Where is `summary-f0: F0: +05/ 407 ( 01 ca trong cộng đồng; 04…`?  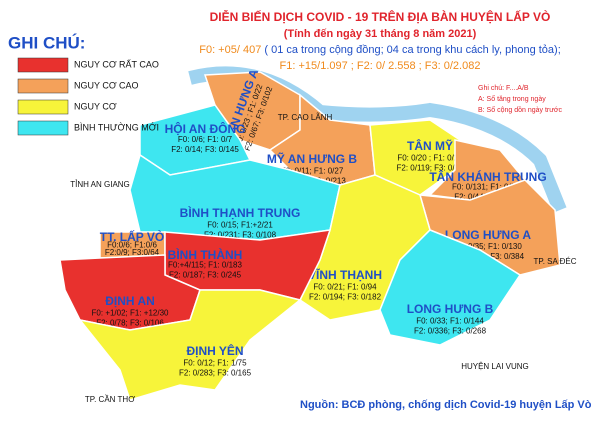 summary-f0: F0: +05/ 407 ( 01 ca trong cộng đồng; 04… is located at coordinates (380, 50).